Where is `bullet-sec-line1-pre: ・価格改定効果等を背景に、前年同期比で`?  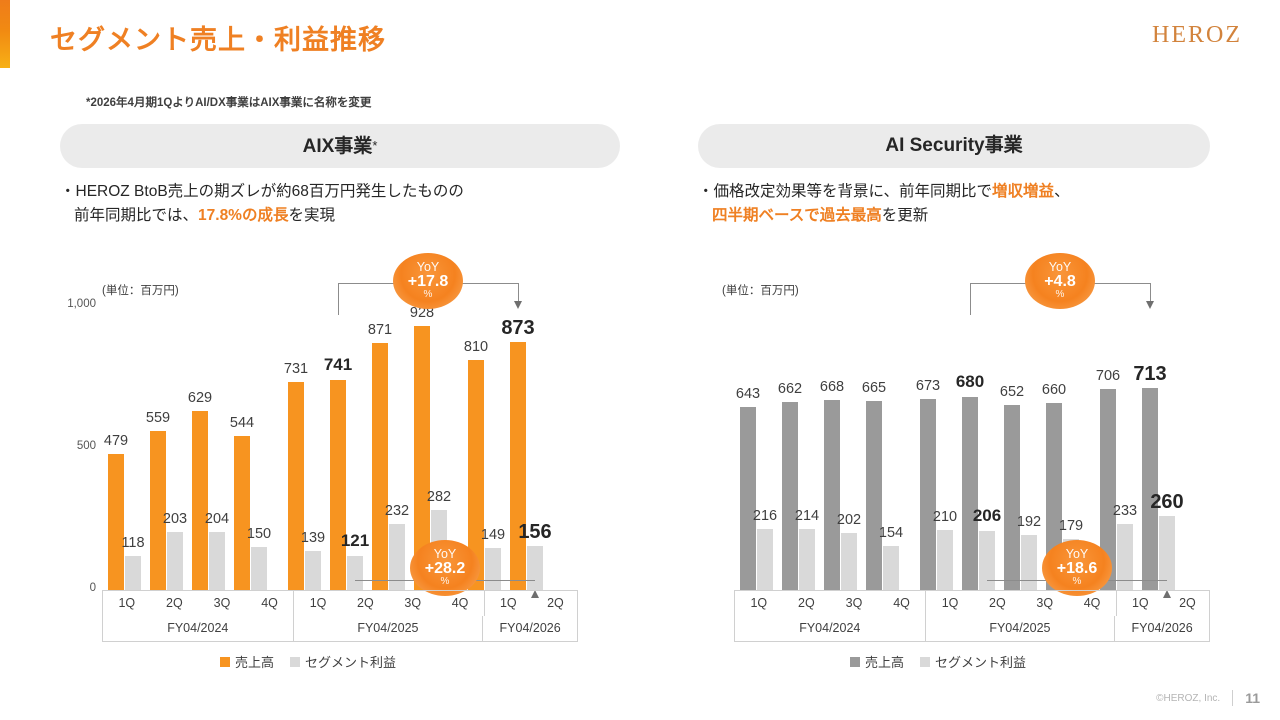
bullet-sec-line1-pre: ・価格改定効果等を背景に、前年同期比で is located at coordinates (845, 191).